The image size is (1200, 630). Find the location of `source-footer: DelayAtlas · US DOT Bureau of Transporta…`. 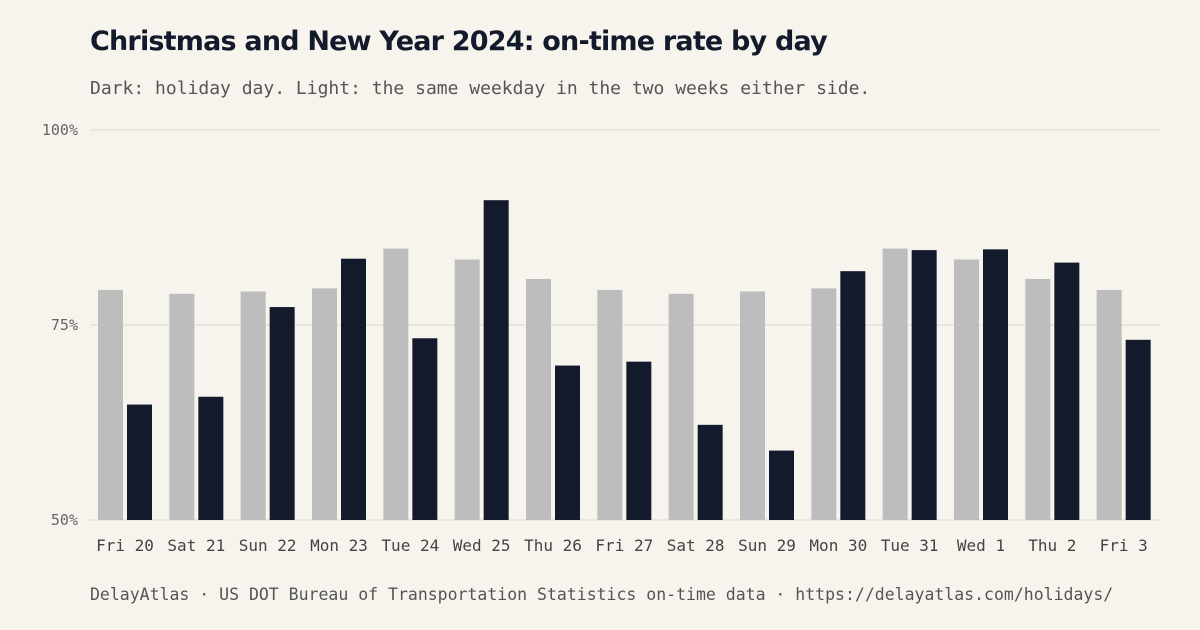

source-footer: DelayAtlas · US DOT Bureau of Transporta… is located at coordinates (602, 594).